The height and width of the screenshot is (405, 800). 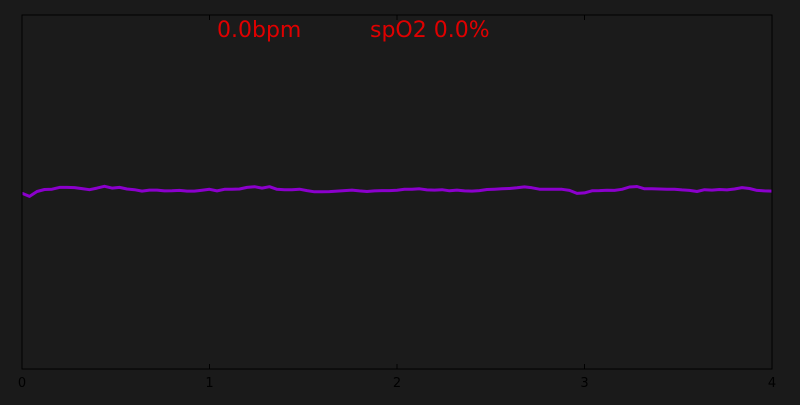 What do you see at coordinates (209, 383) in the screenshot?
I see `x-tick-label: 1` at bounding box center [209, 383].